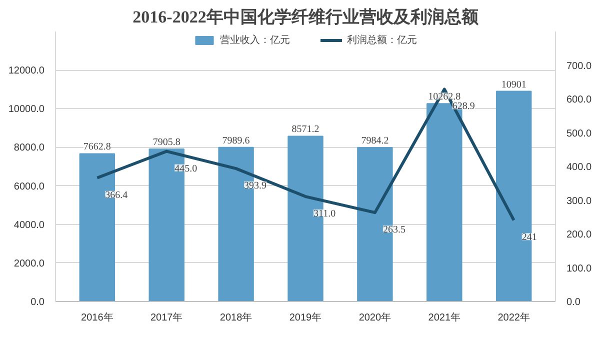 Image resolution: width=605 pixels, height=341 pixels. I want to click on y2-tick-label: 600.0, so click(579, 100).